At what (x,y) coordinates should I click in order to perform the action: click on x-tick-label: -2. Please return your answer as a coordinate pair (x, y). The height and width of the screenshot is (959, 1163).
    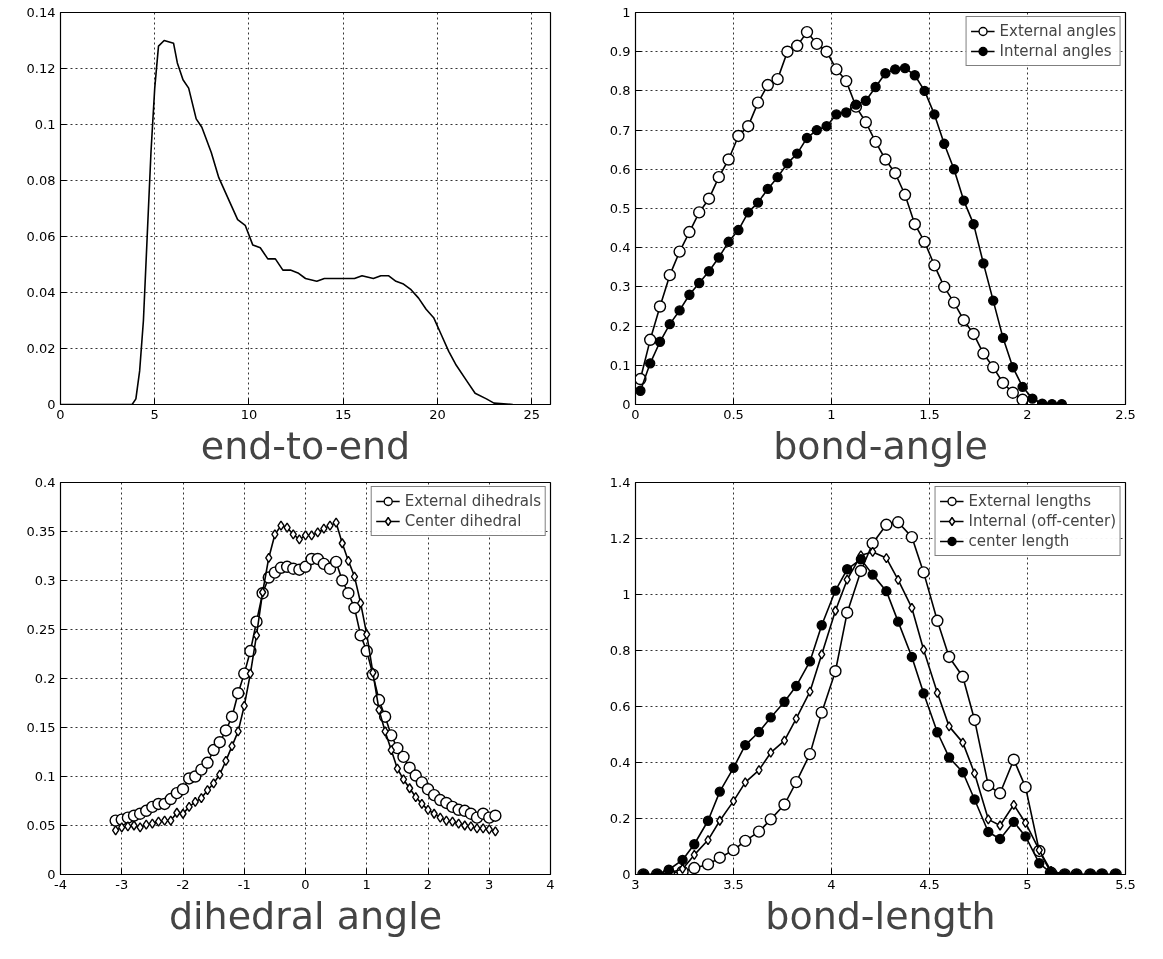
    Looking at the image, I should click on (183, 884).